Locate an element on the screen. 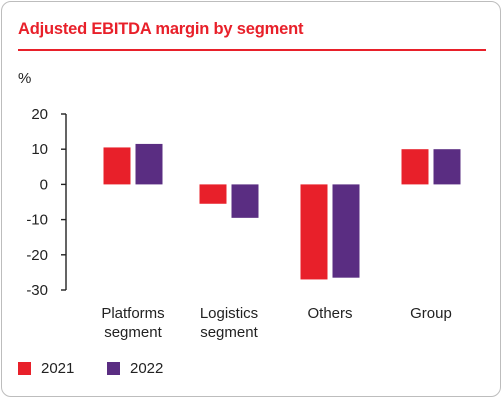 The width and height of the screenshot is (504, 400). legend-swatch-2022 is located at coordinates (113, 368).